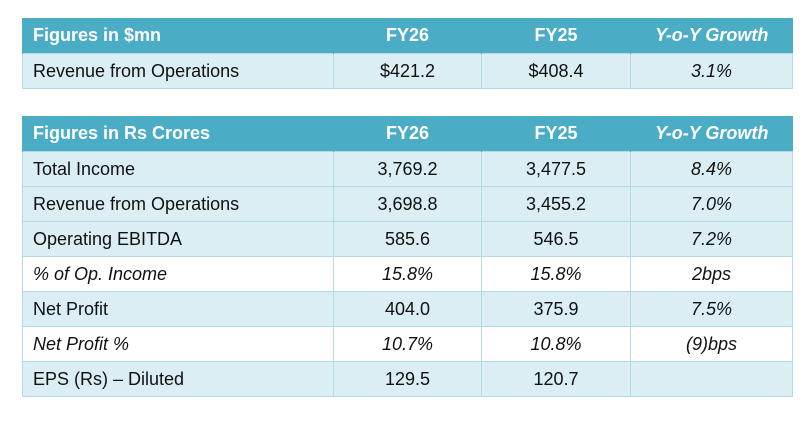 The height and width of the screenshot is (429, 808). I want to click on cell-fy26: 404.0, so click(407, 309).